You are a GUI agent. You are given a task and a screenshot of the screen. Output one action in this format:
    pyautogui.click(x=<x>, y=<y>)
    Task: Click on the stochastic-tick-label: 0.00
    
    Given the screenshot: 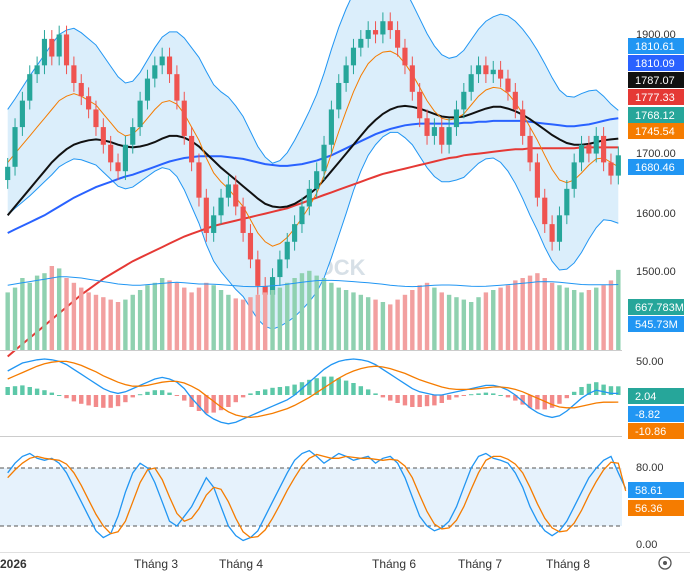 What is the action you would take?
    pyautogui.click(x=646, y=545)
    